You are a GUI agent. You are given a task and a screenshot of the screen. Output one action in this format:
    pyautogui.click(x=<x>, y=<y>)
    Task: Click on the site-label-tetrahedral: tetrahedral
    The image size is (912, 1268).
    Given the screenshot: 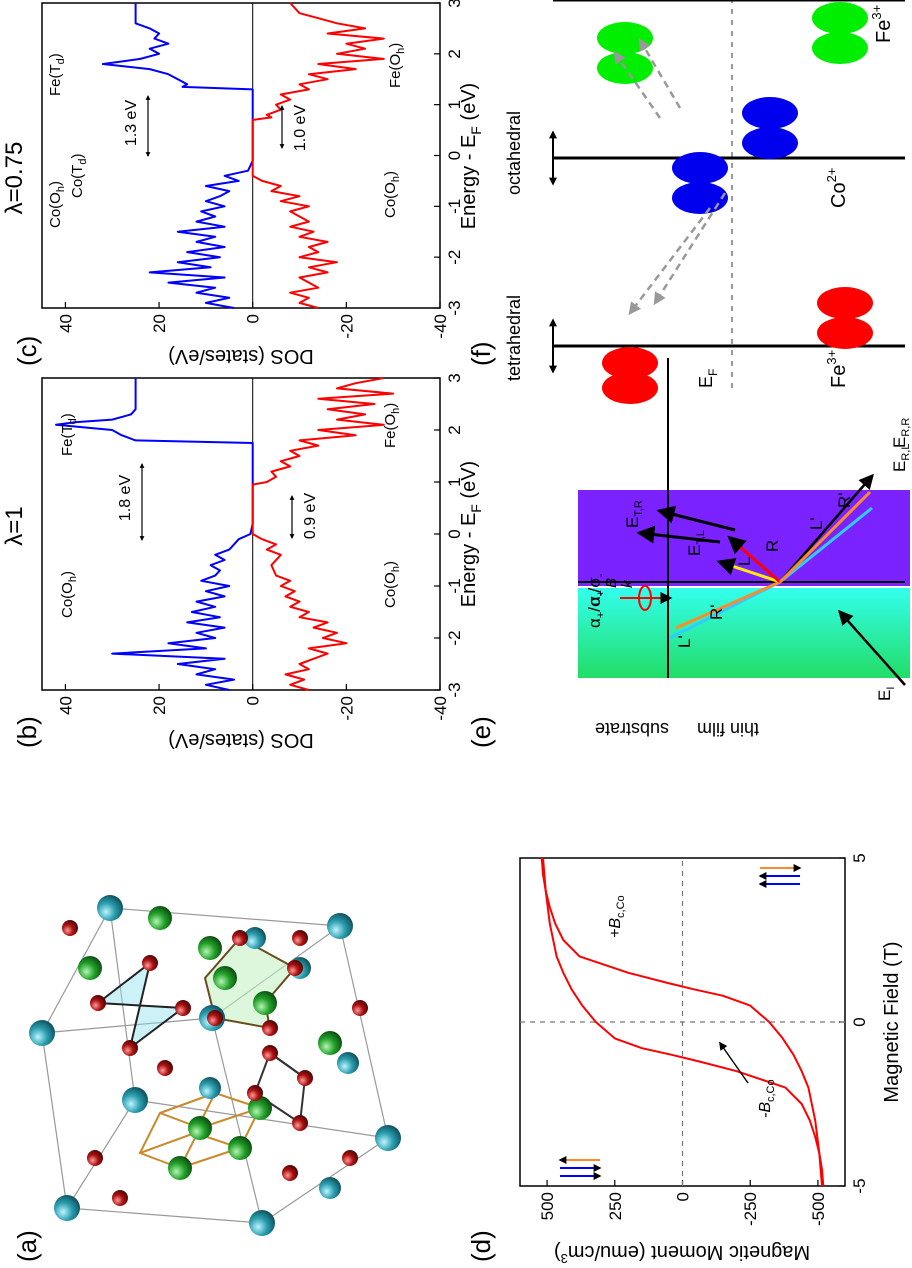 What is the action you would take?
    pyautogui.click(x=514, y=338)
    